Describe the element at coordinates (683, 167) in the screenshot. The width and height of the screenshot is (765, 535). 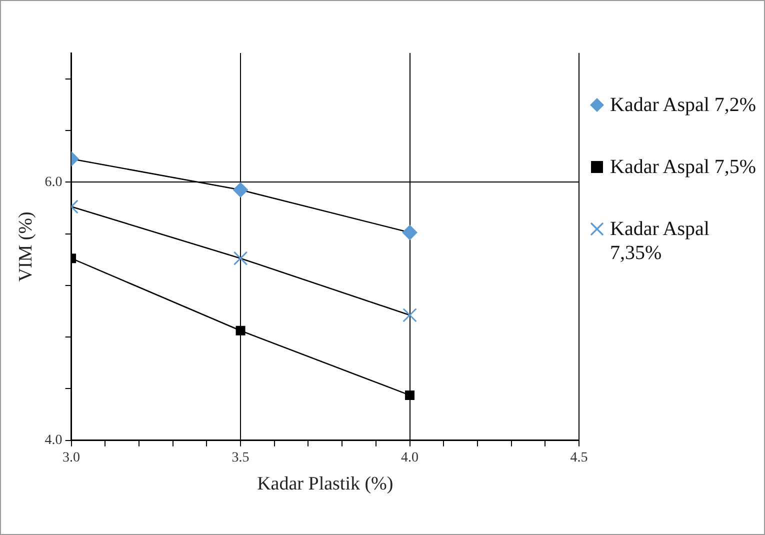
I see `legend-label: Kadar Aspal 7,5%` at that location.